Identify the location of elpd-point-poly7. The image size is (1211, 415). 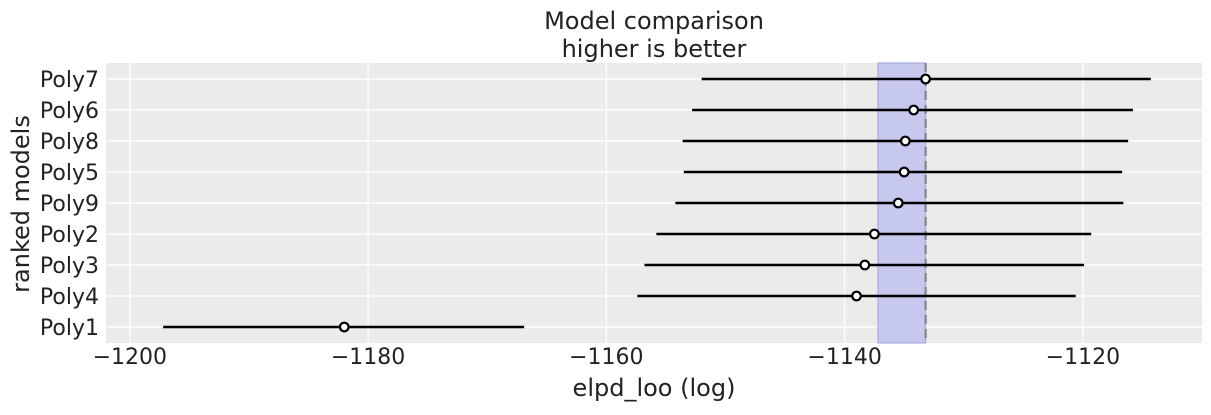
(926, 79).